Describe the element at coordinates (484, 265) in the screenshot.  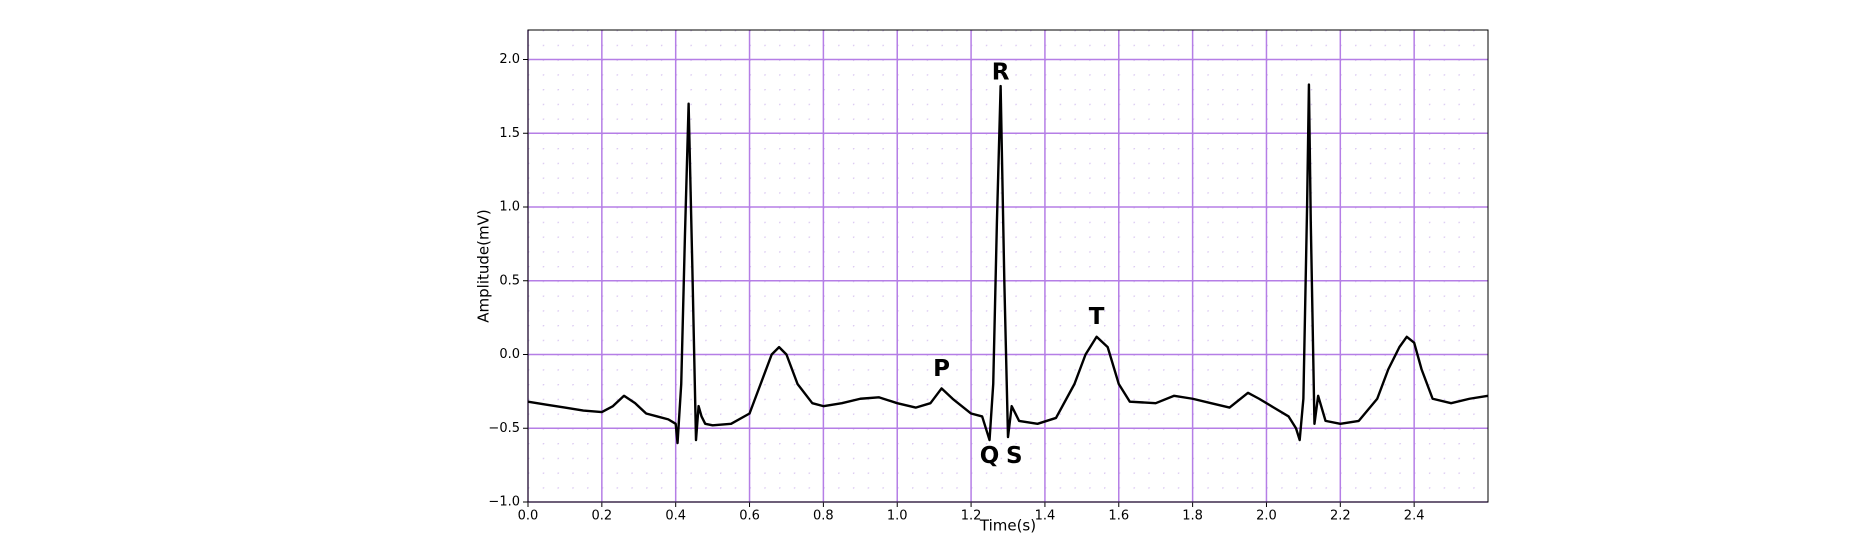
I see `y-axis-label: Amplitude(mV)` at that location.